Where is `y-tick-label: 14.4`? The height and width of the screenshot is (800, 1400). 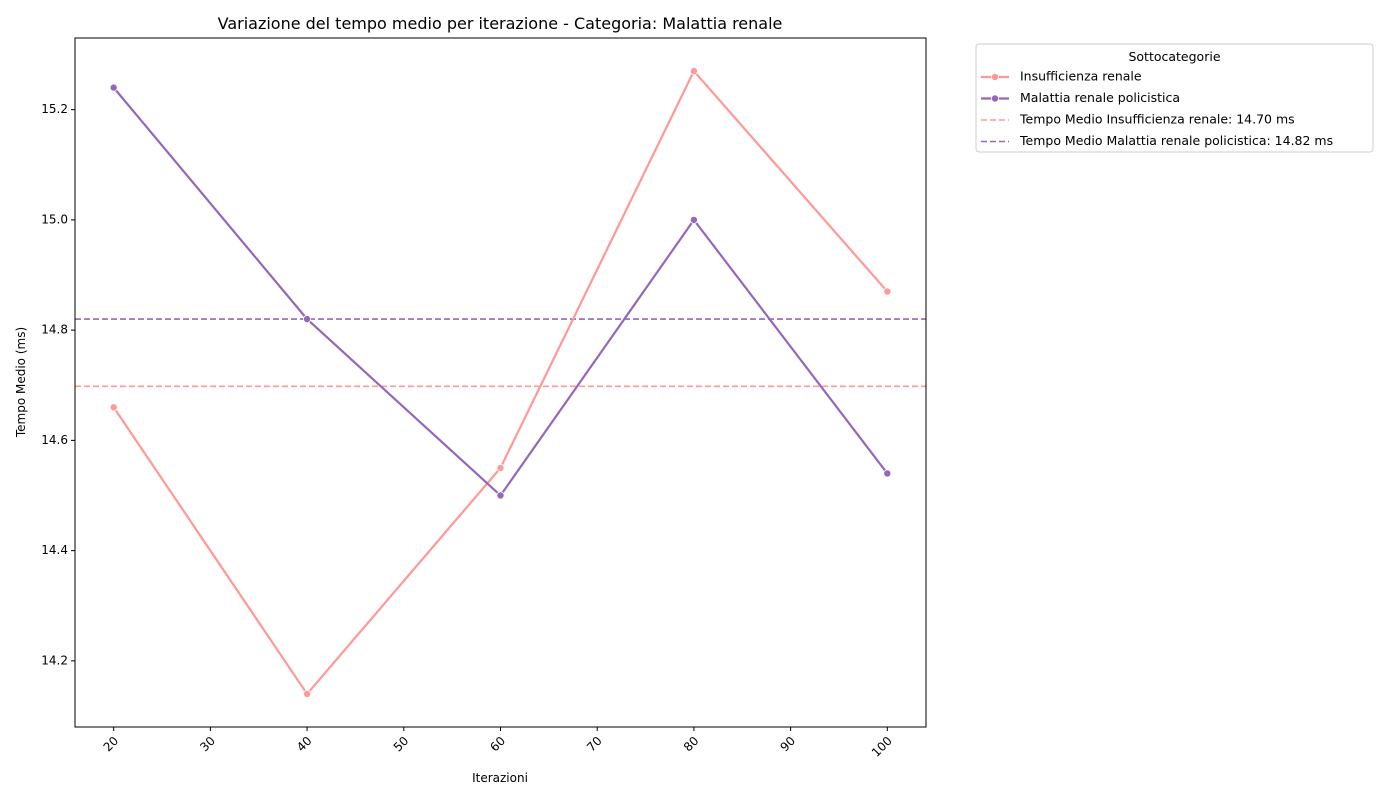 y-tick-label: 14.4 is located at coordinates (54, 550).